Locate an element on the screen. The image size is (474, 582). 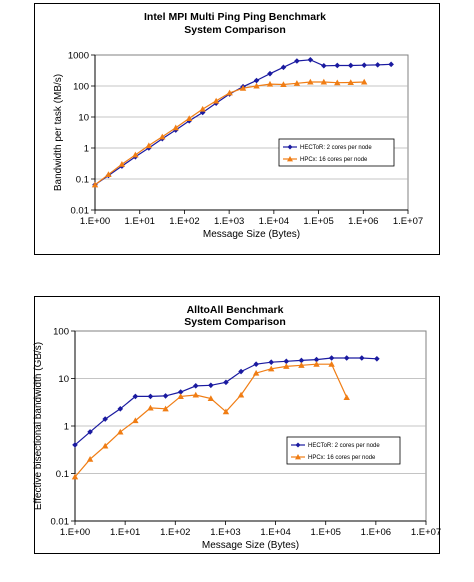
chart1-x-tick-label: 1.E+03 is located at coordinates (229, 221).